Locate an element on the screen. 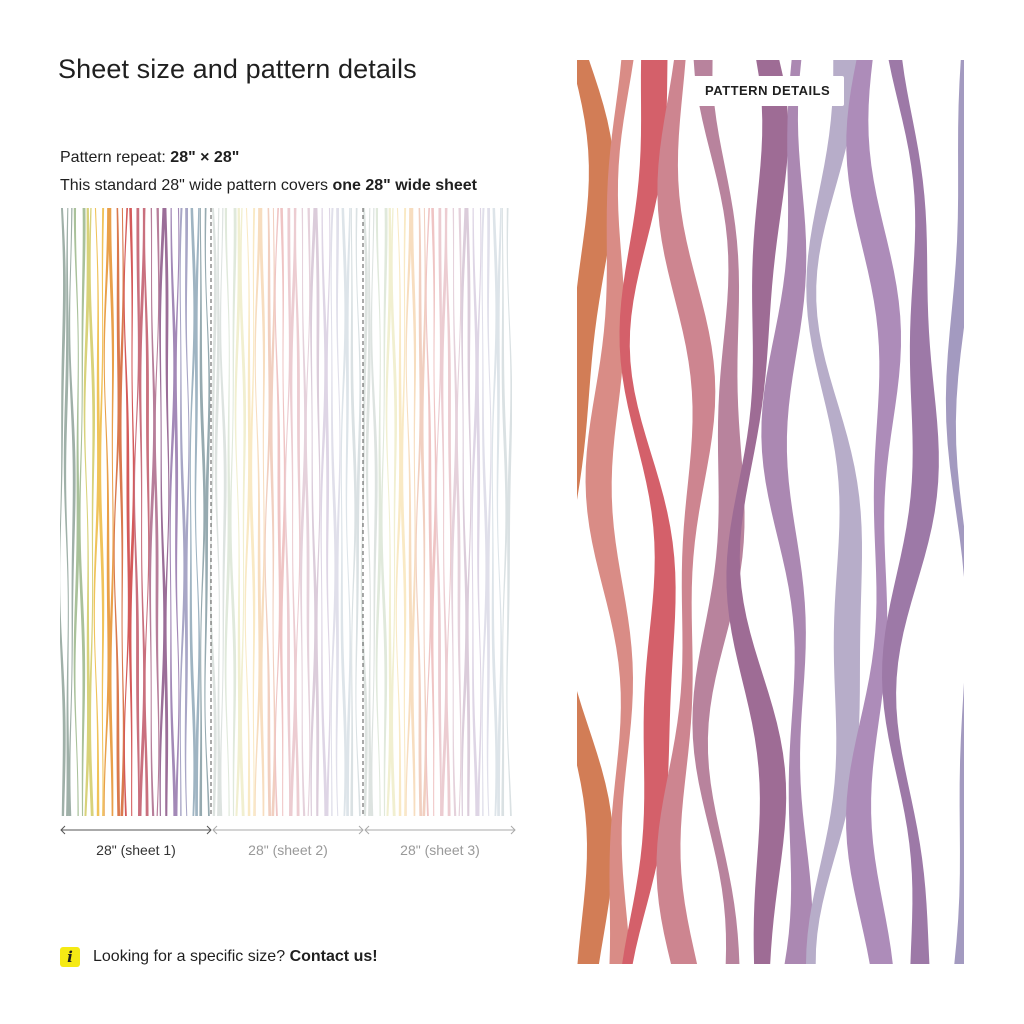 The width and height of the screenshot is (1024, 1024). page-title: Sheet size and pattern details is located at coordinates (237, 69).